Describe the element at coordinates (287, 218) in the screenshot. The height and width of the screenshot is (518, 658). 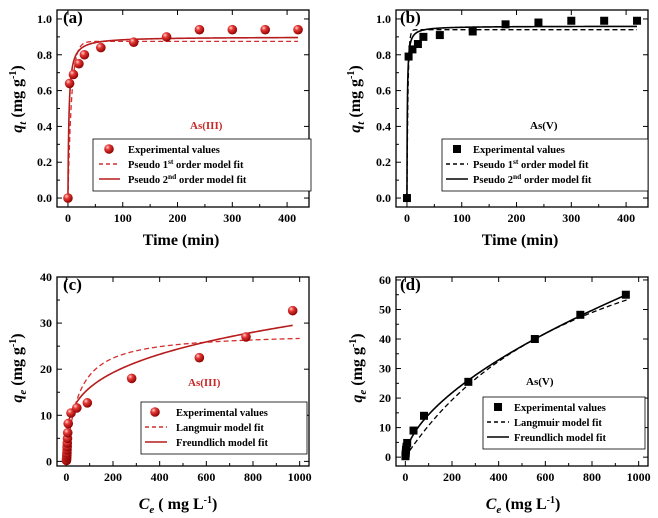
I see `x-tick-label-a: 400` at that location.